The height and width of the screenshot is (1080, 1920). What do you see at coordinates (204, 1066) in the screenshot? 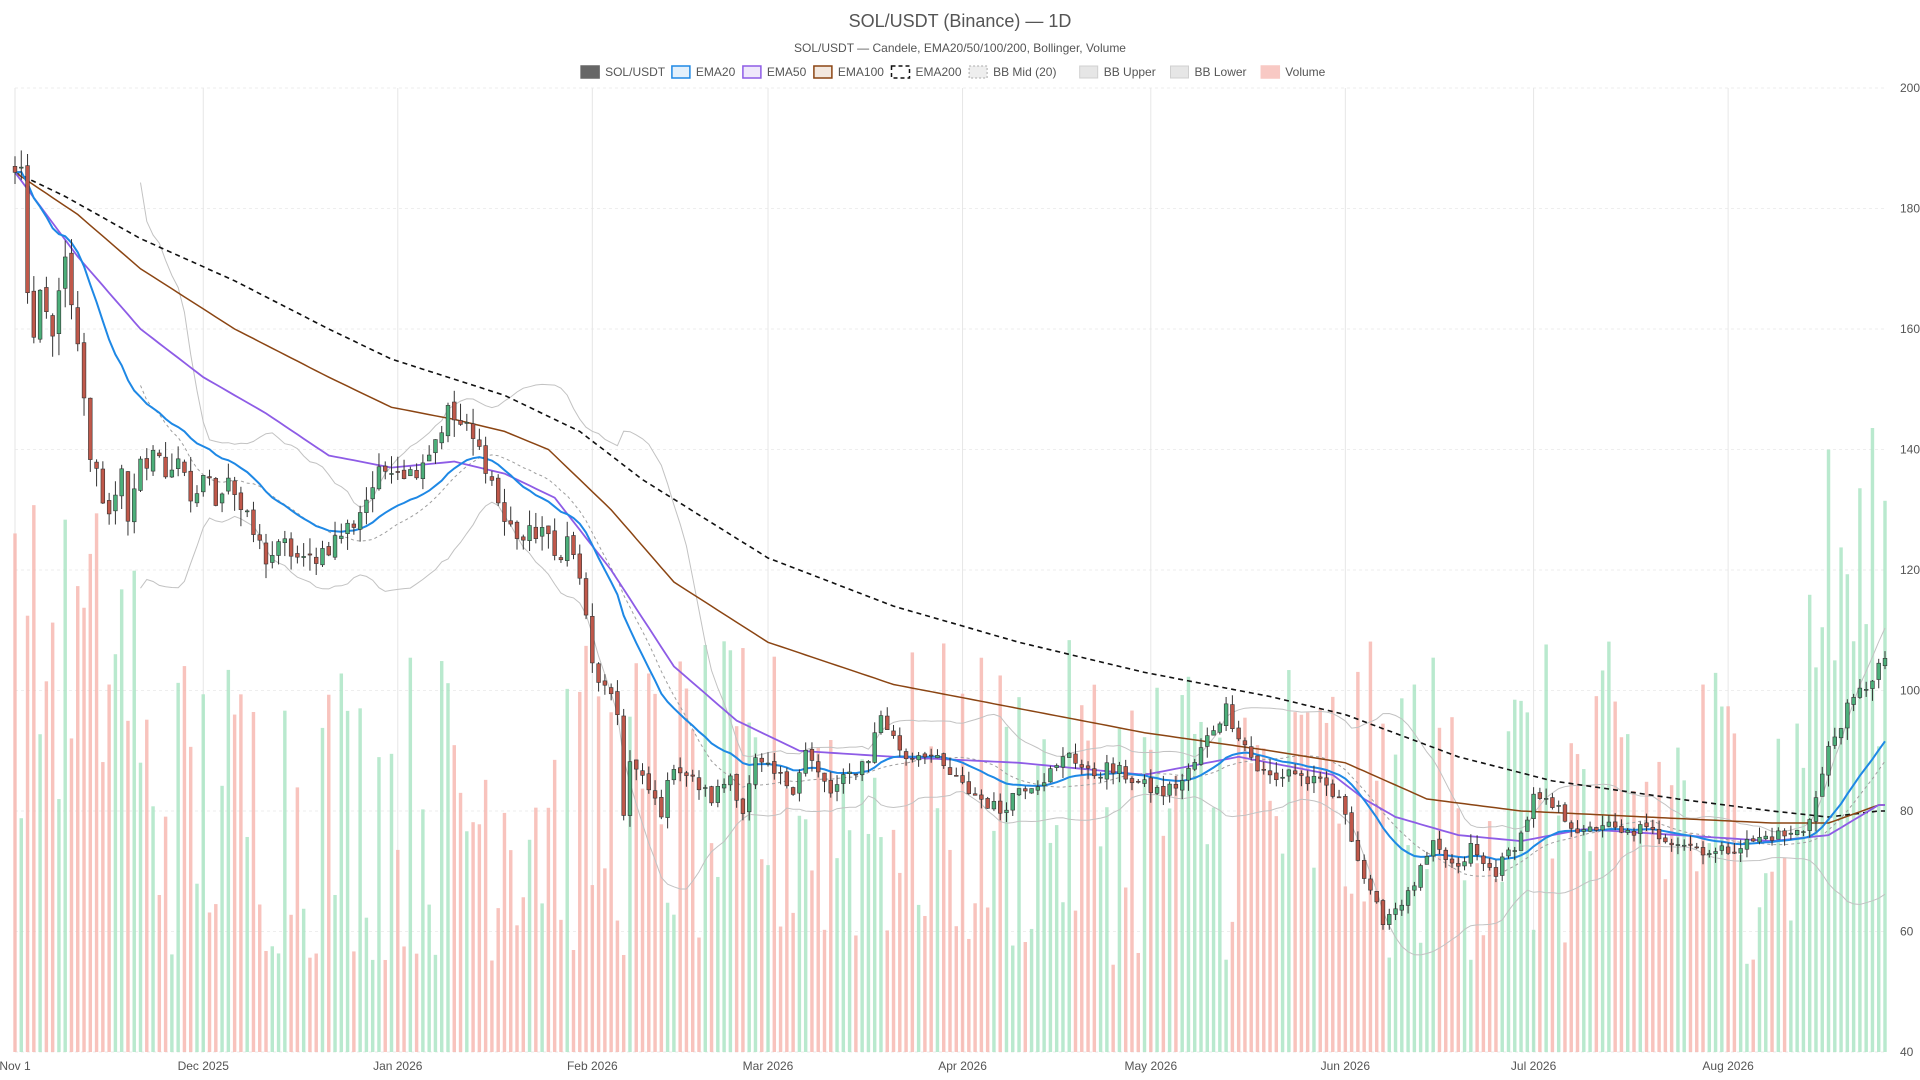
I see `x-tick-label: Dec 2025` at bounding box center [204, 1066].